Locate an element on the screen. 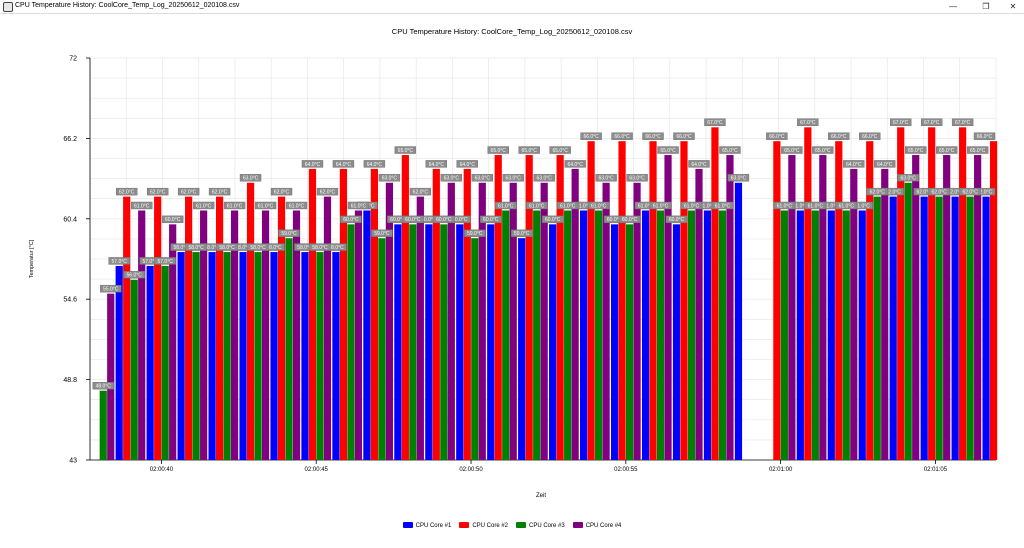  legend-item: CPU Core #1 is located at coordinates (427, 526).